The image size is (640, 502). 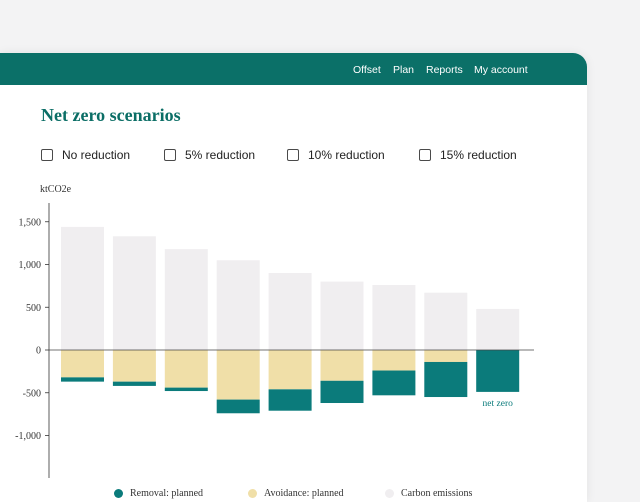 I want to click on y-tick-label: -1,000, so click(x=28, y=436).